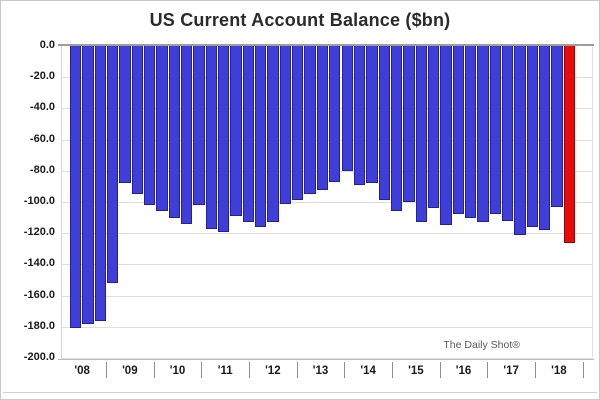 The height and width of the screenshot is (400, 600). Describe the element at coordinates (225, 371) in the screenshot. I see `x-year-label: '11` at that location.